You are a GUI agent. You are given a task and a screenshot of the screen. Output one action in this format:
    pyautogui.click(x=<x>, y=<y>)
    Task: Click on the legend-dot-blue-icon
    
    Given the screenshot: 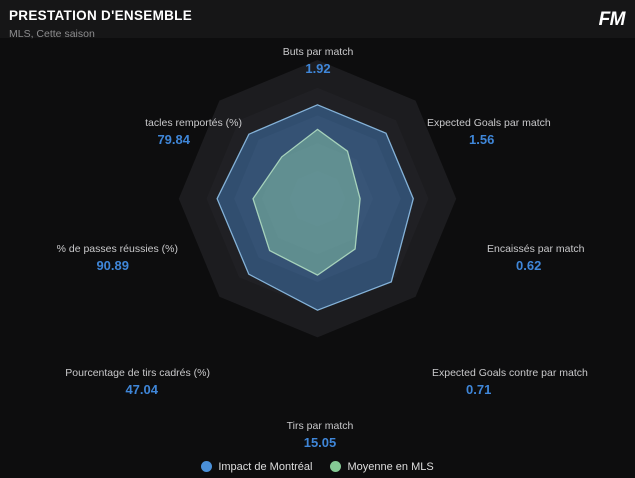 What is the action you would take?
    pyautogui.click(x=207, y=466)
    